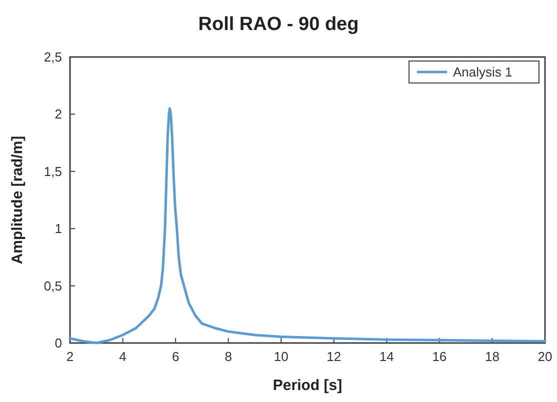  I want to click on chart-title: Roll RAO - 90 deg, so click(278, 24).